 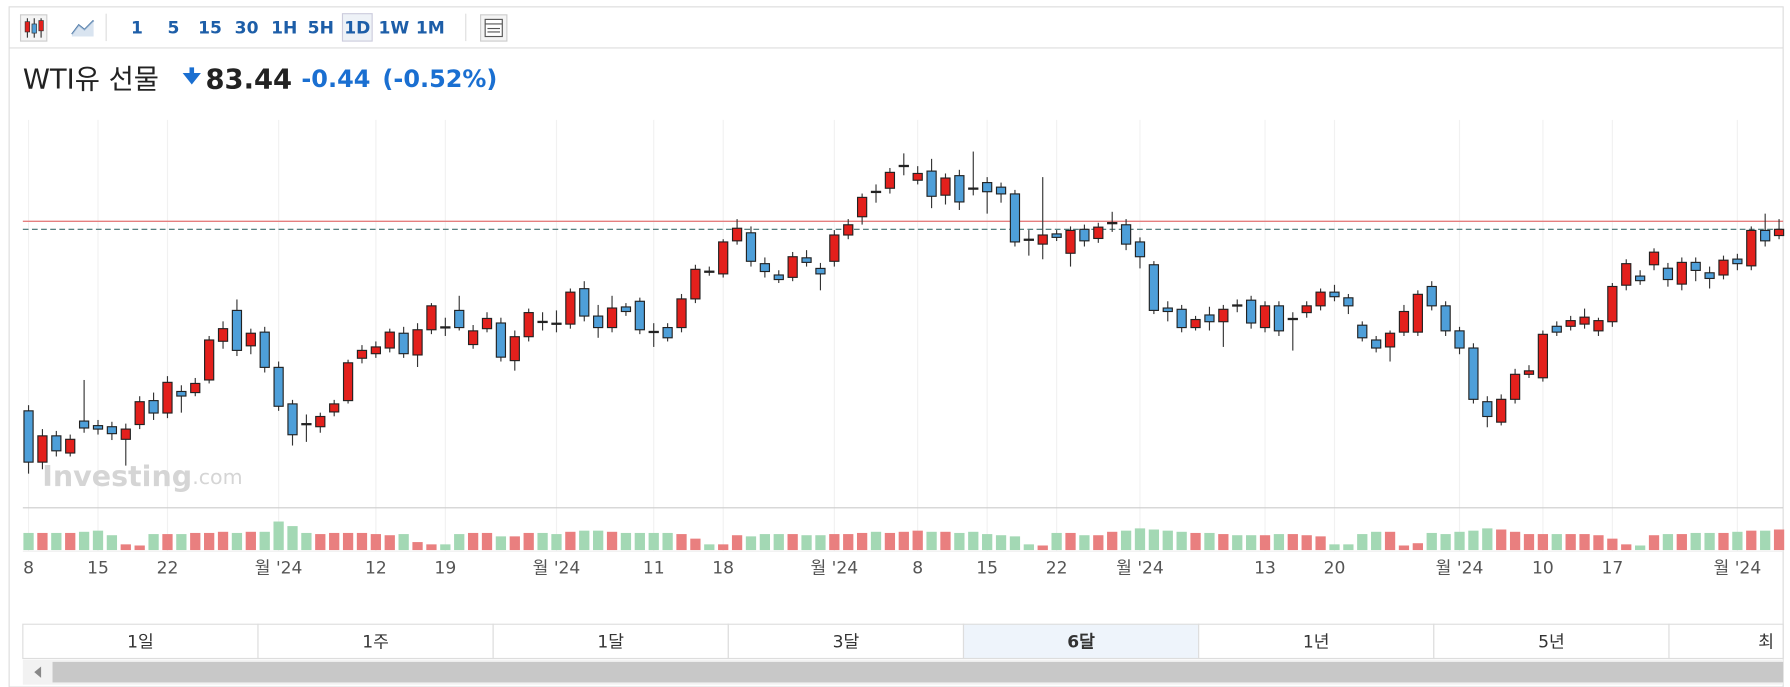 I want to click on x-tick-label: 8, so click(x=917, y=568).